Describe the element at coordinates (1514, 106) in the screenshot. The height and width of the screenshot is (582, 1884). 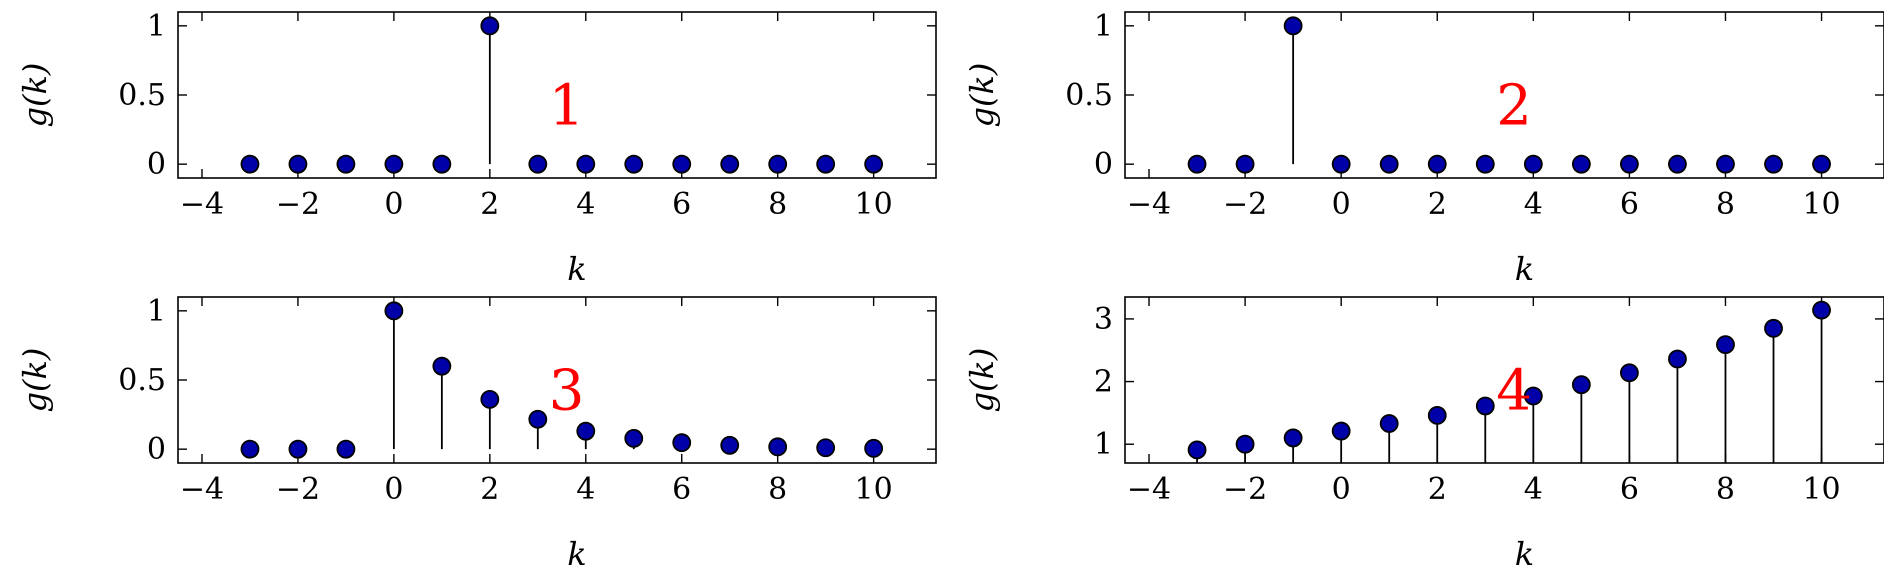
I see `panel-number: 2` at that location.